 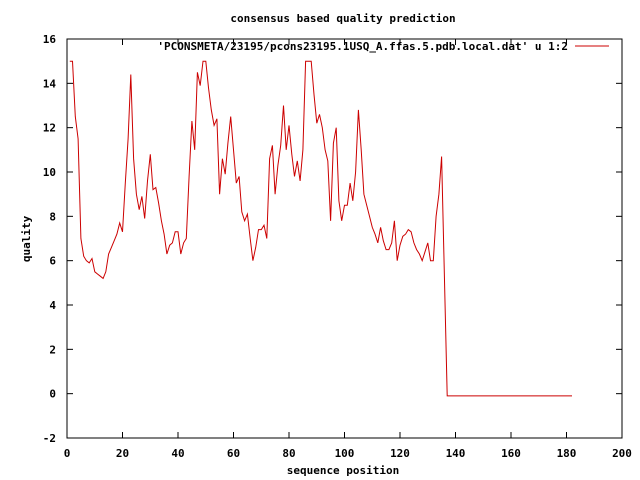 I want to click on y-tick-label: 2, so click(x=52, y=349).